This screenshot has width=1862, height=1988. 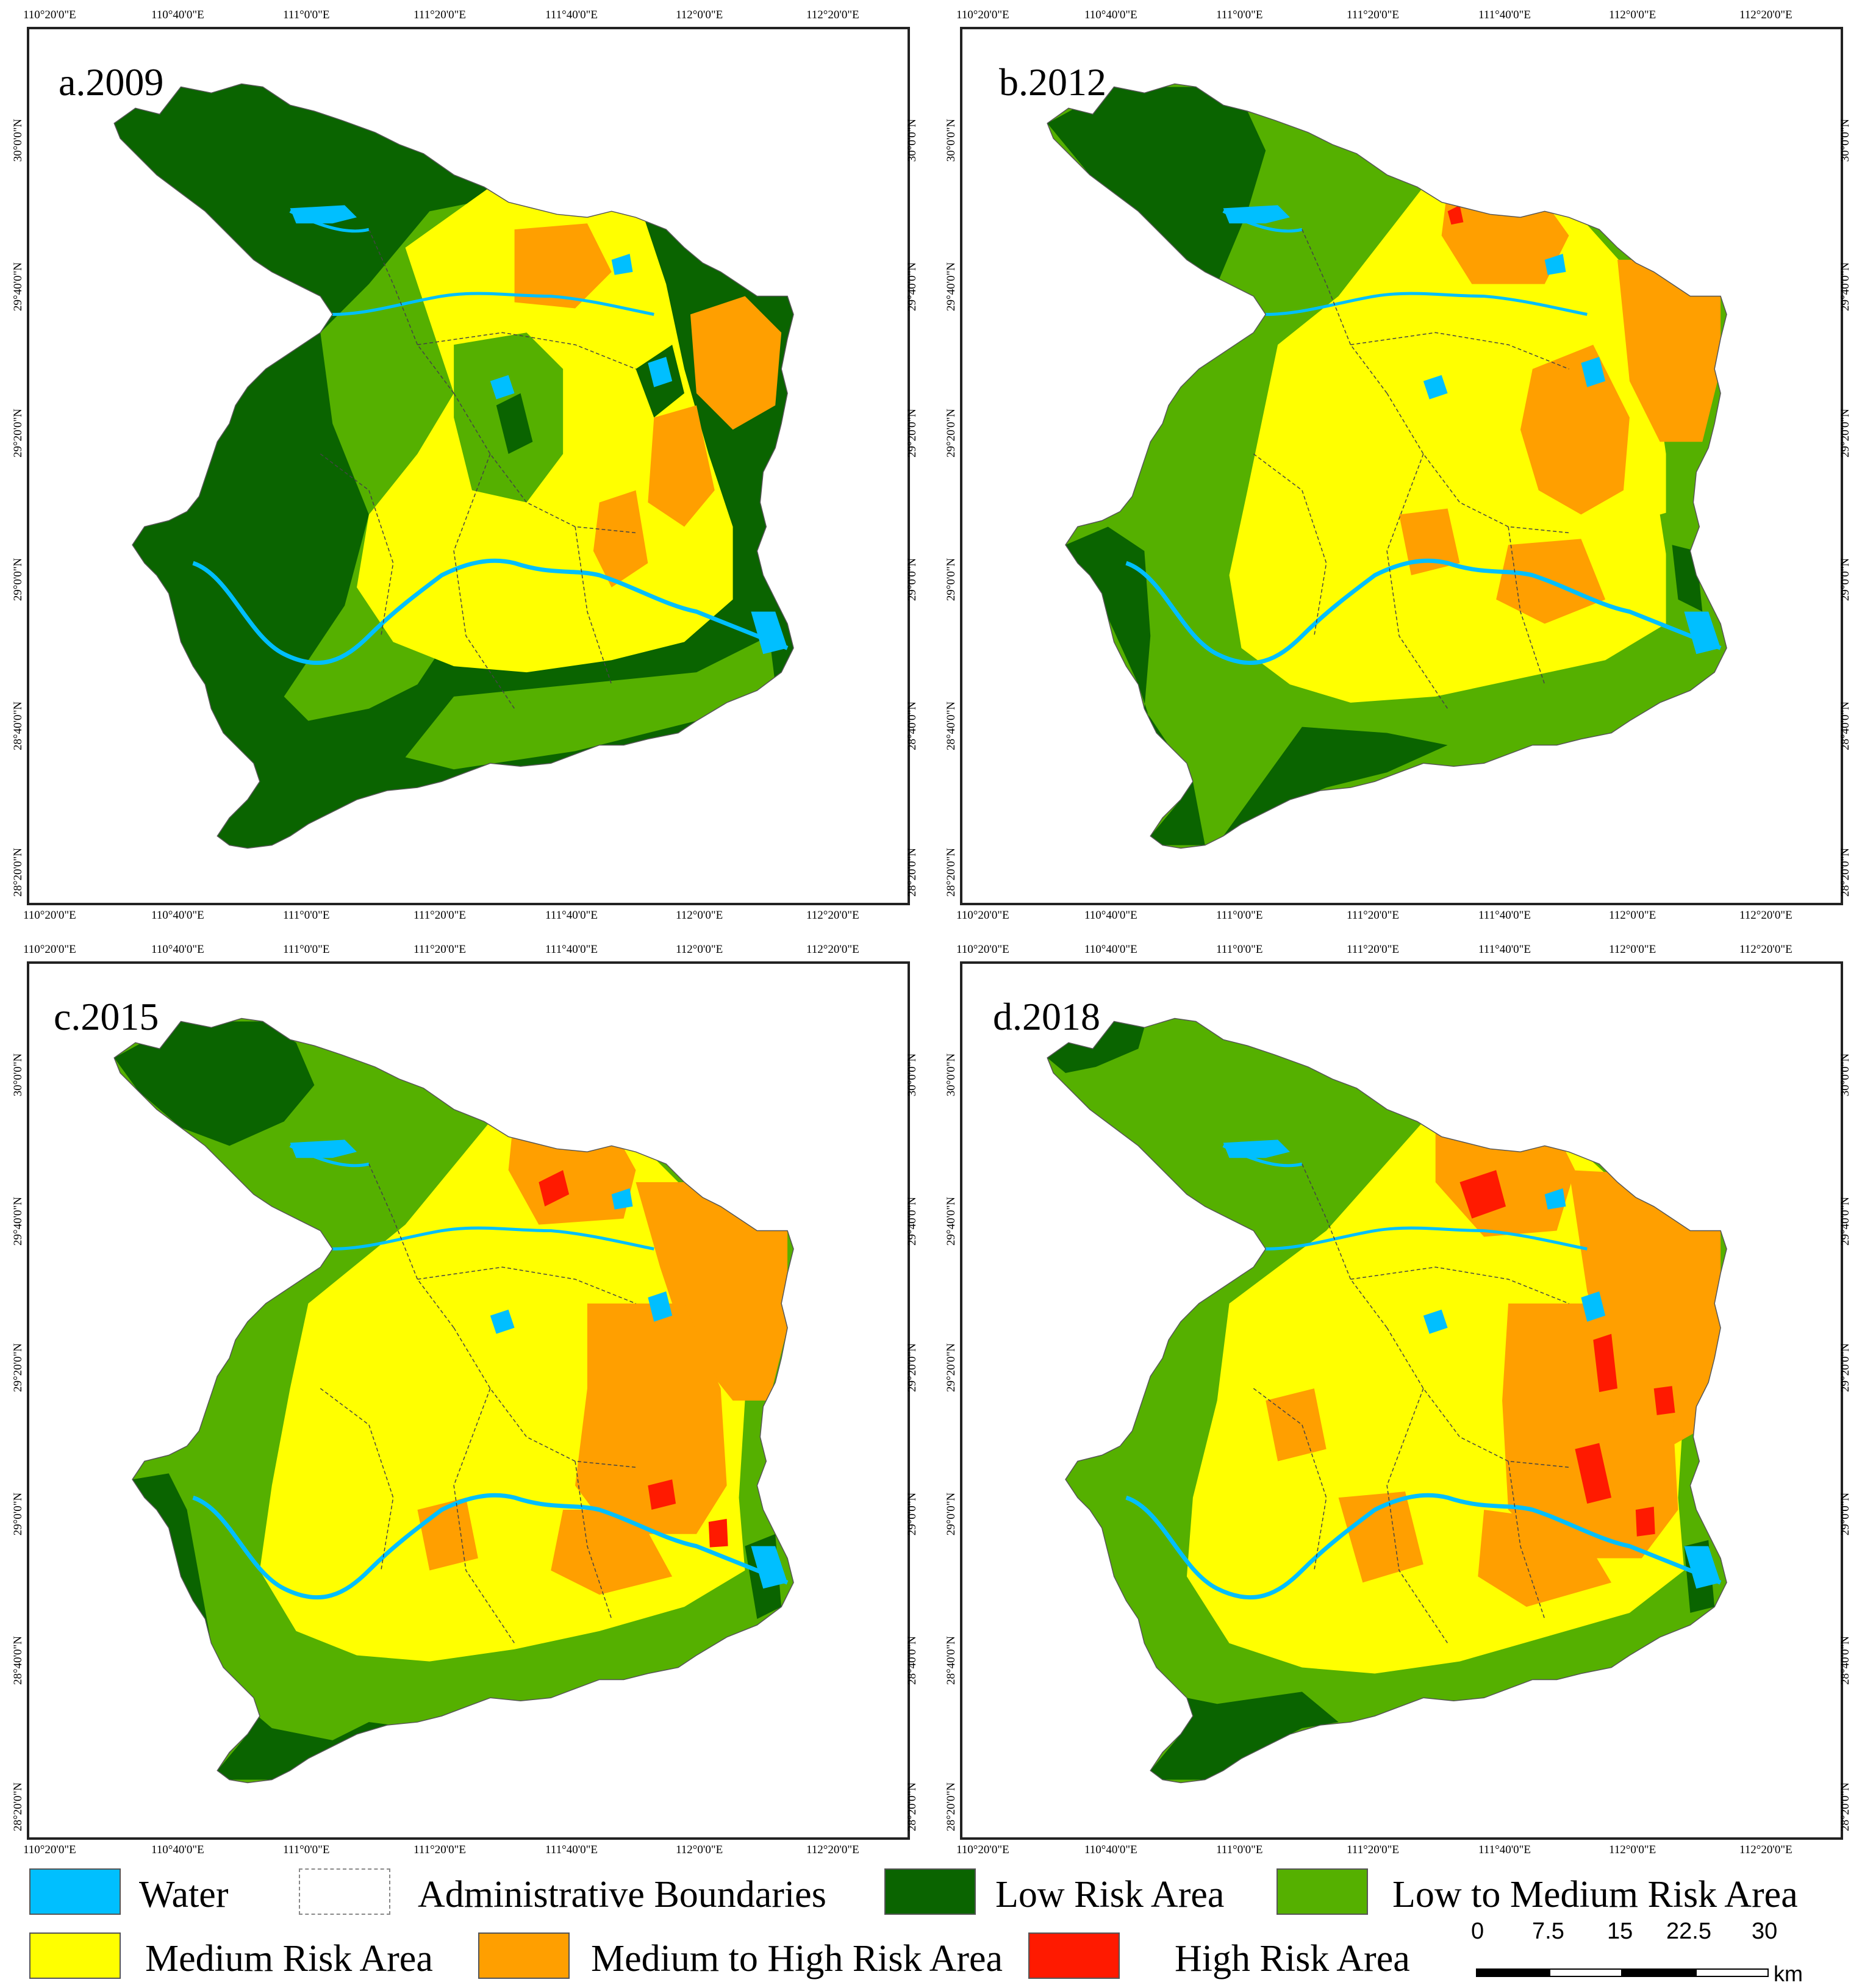 What do you see at coordinates (75, 1955) in the screenshot?
I see `legend-swatch-medium-risk` at bounding box center [75, 1955].